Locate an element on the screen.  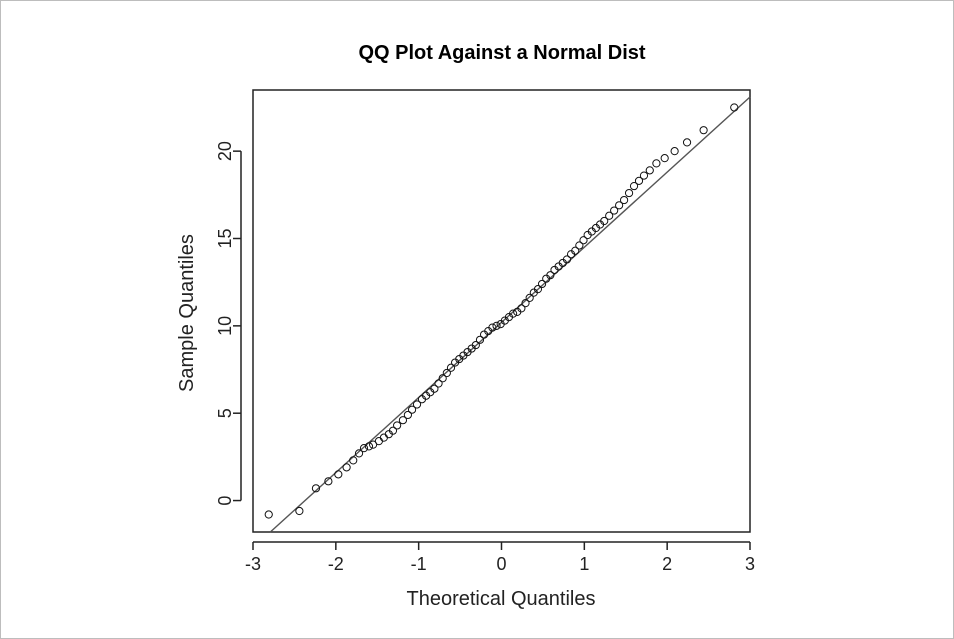
x-tick-label: 1 is located at coordinates (584, 564).